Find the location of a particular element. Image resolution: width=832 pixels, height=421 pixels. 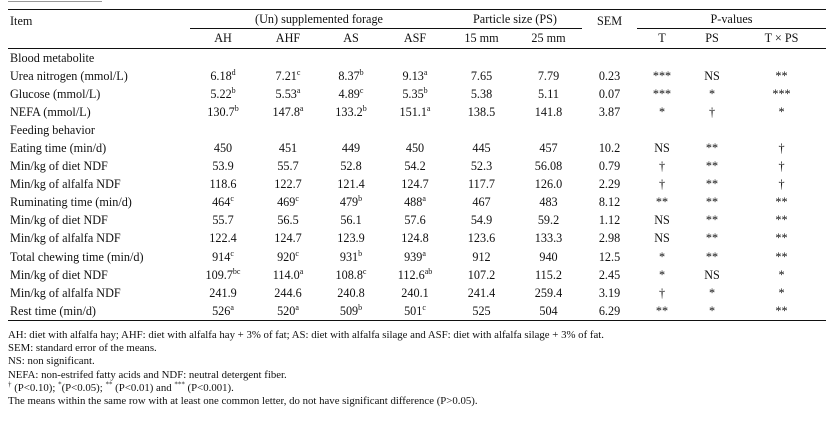

row-label: NEFA (mmol/L) is located at coordinates (50, 111).